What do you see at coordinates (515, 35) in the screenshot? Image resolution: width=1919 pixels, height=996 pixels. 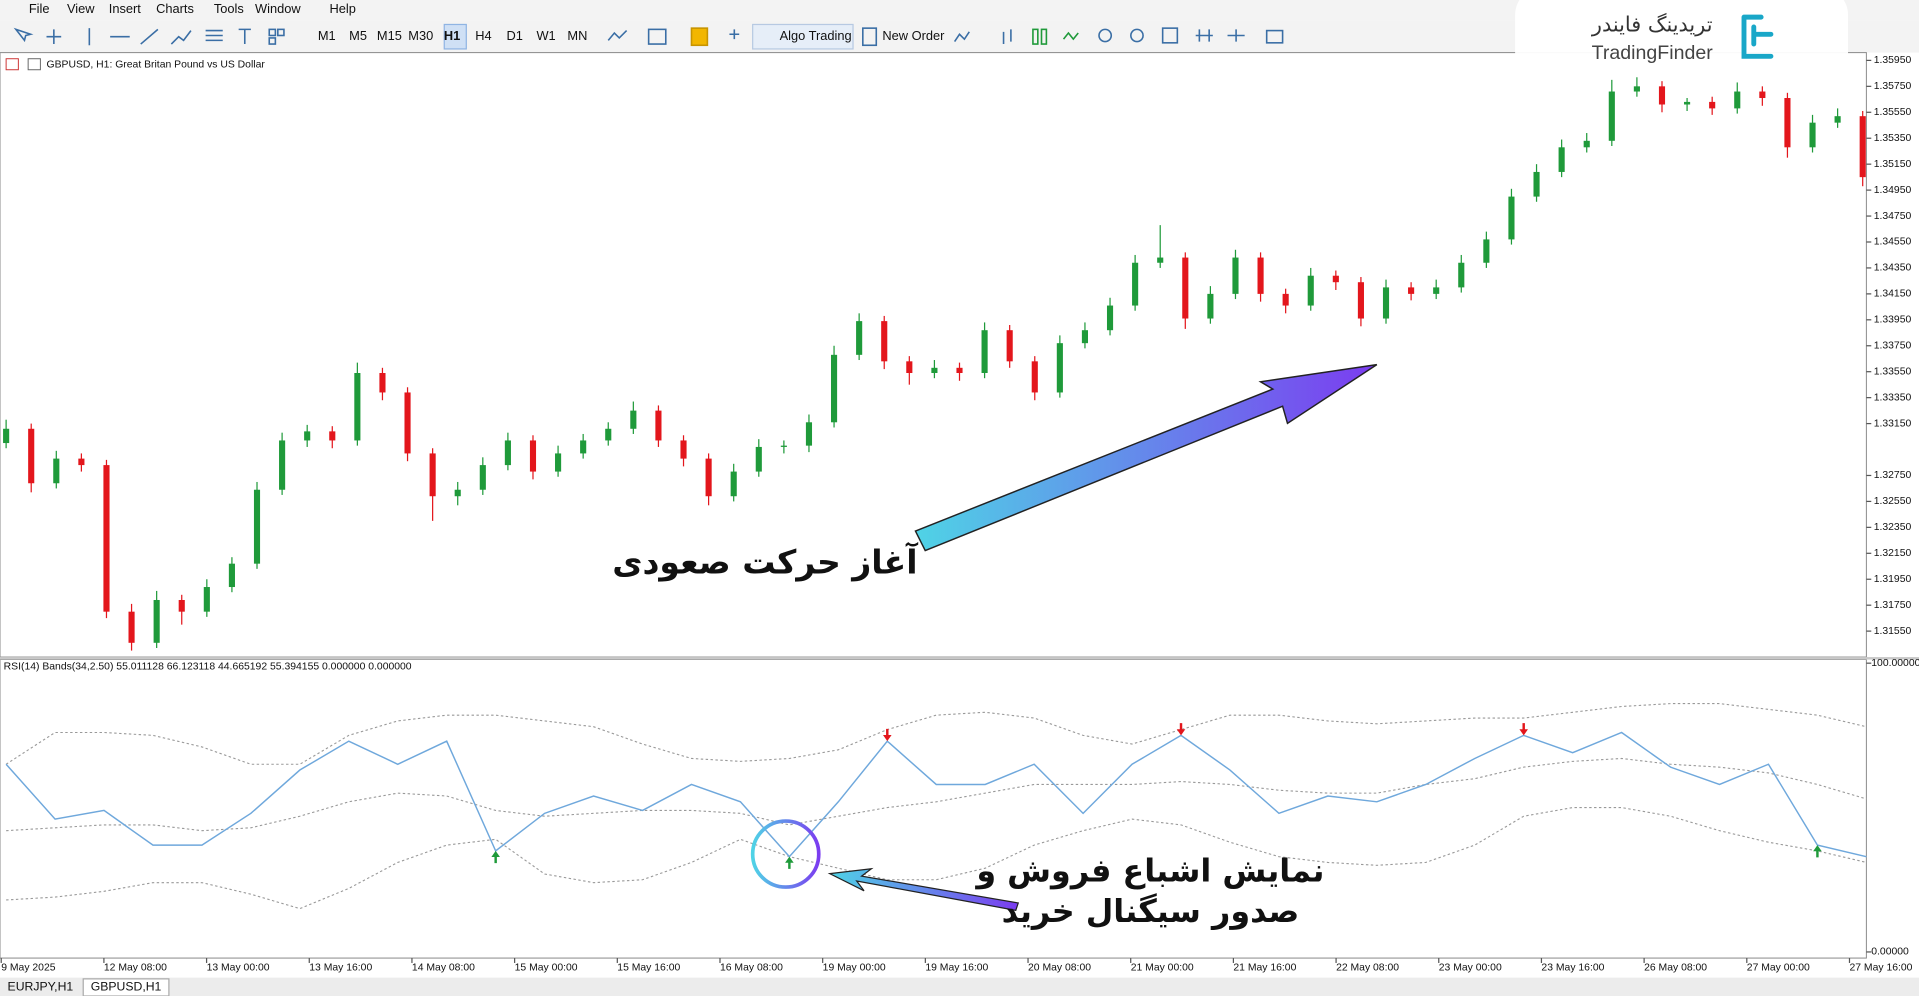 I see `timeframe-button: D1` at bounding box center [515, 35].